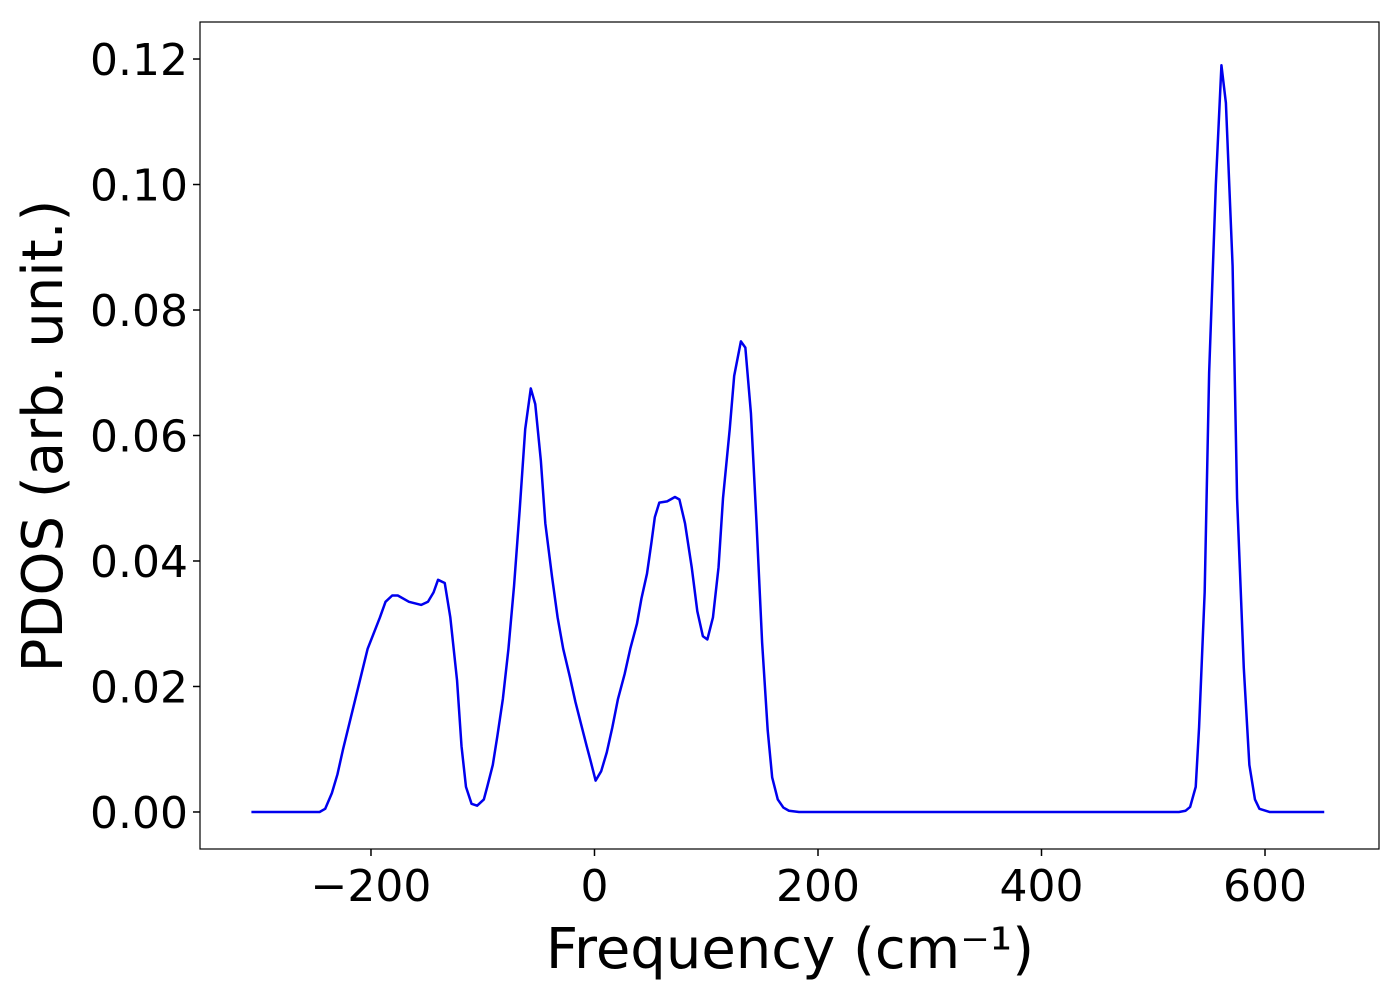  What do you see at coordinates (1042, 886) in the screenshot?
I see `x-tick-label: 400` at bounding box center [1042, 886].